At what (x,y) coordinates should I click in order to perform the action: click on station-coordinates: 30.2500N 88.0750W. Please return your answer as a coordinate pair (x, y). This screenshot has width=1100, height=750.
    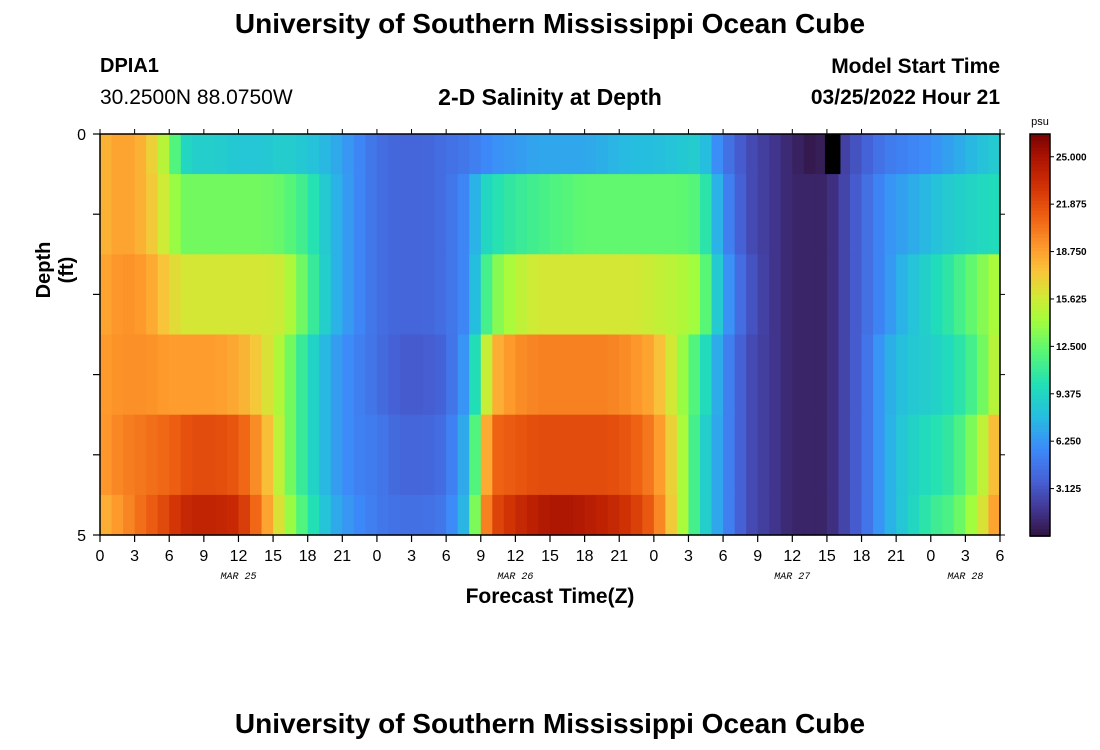
    Looking at the image, I should click on (196, 97).